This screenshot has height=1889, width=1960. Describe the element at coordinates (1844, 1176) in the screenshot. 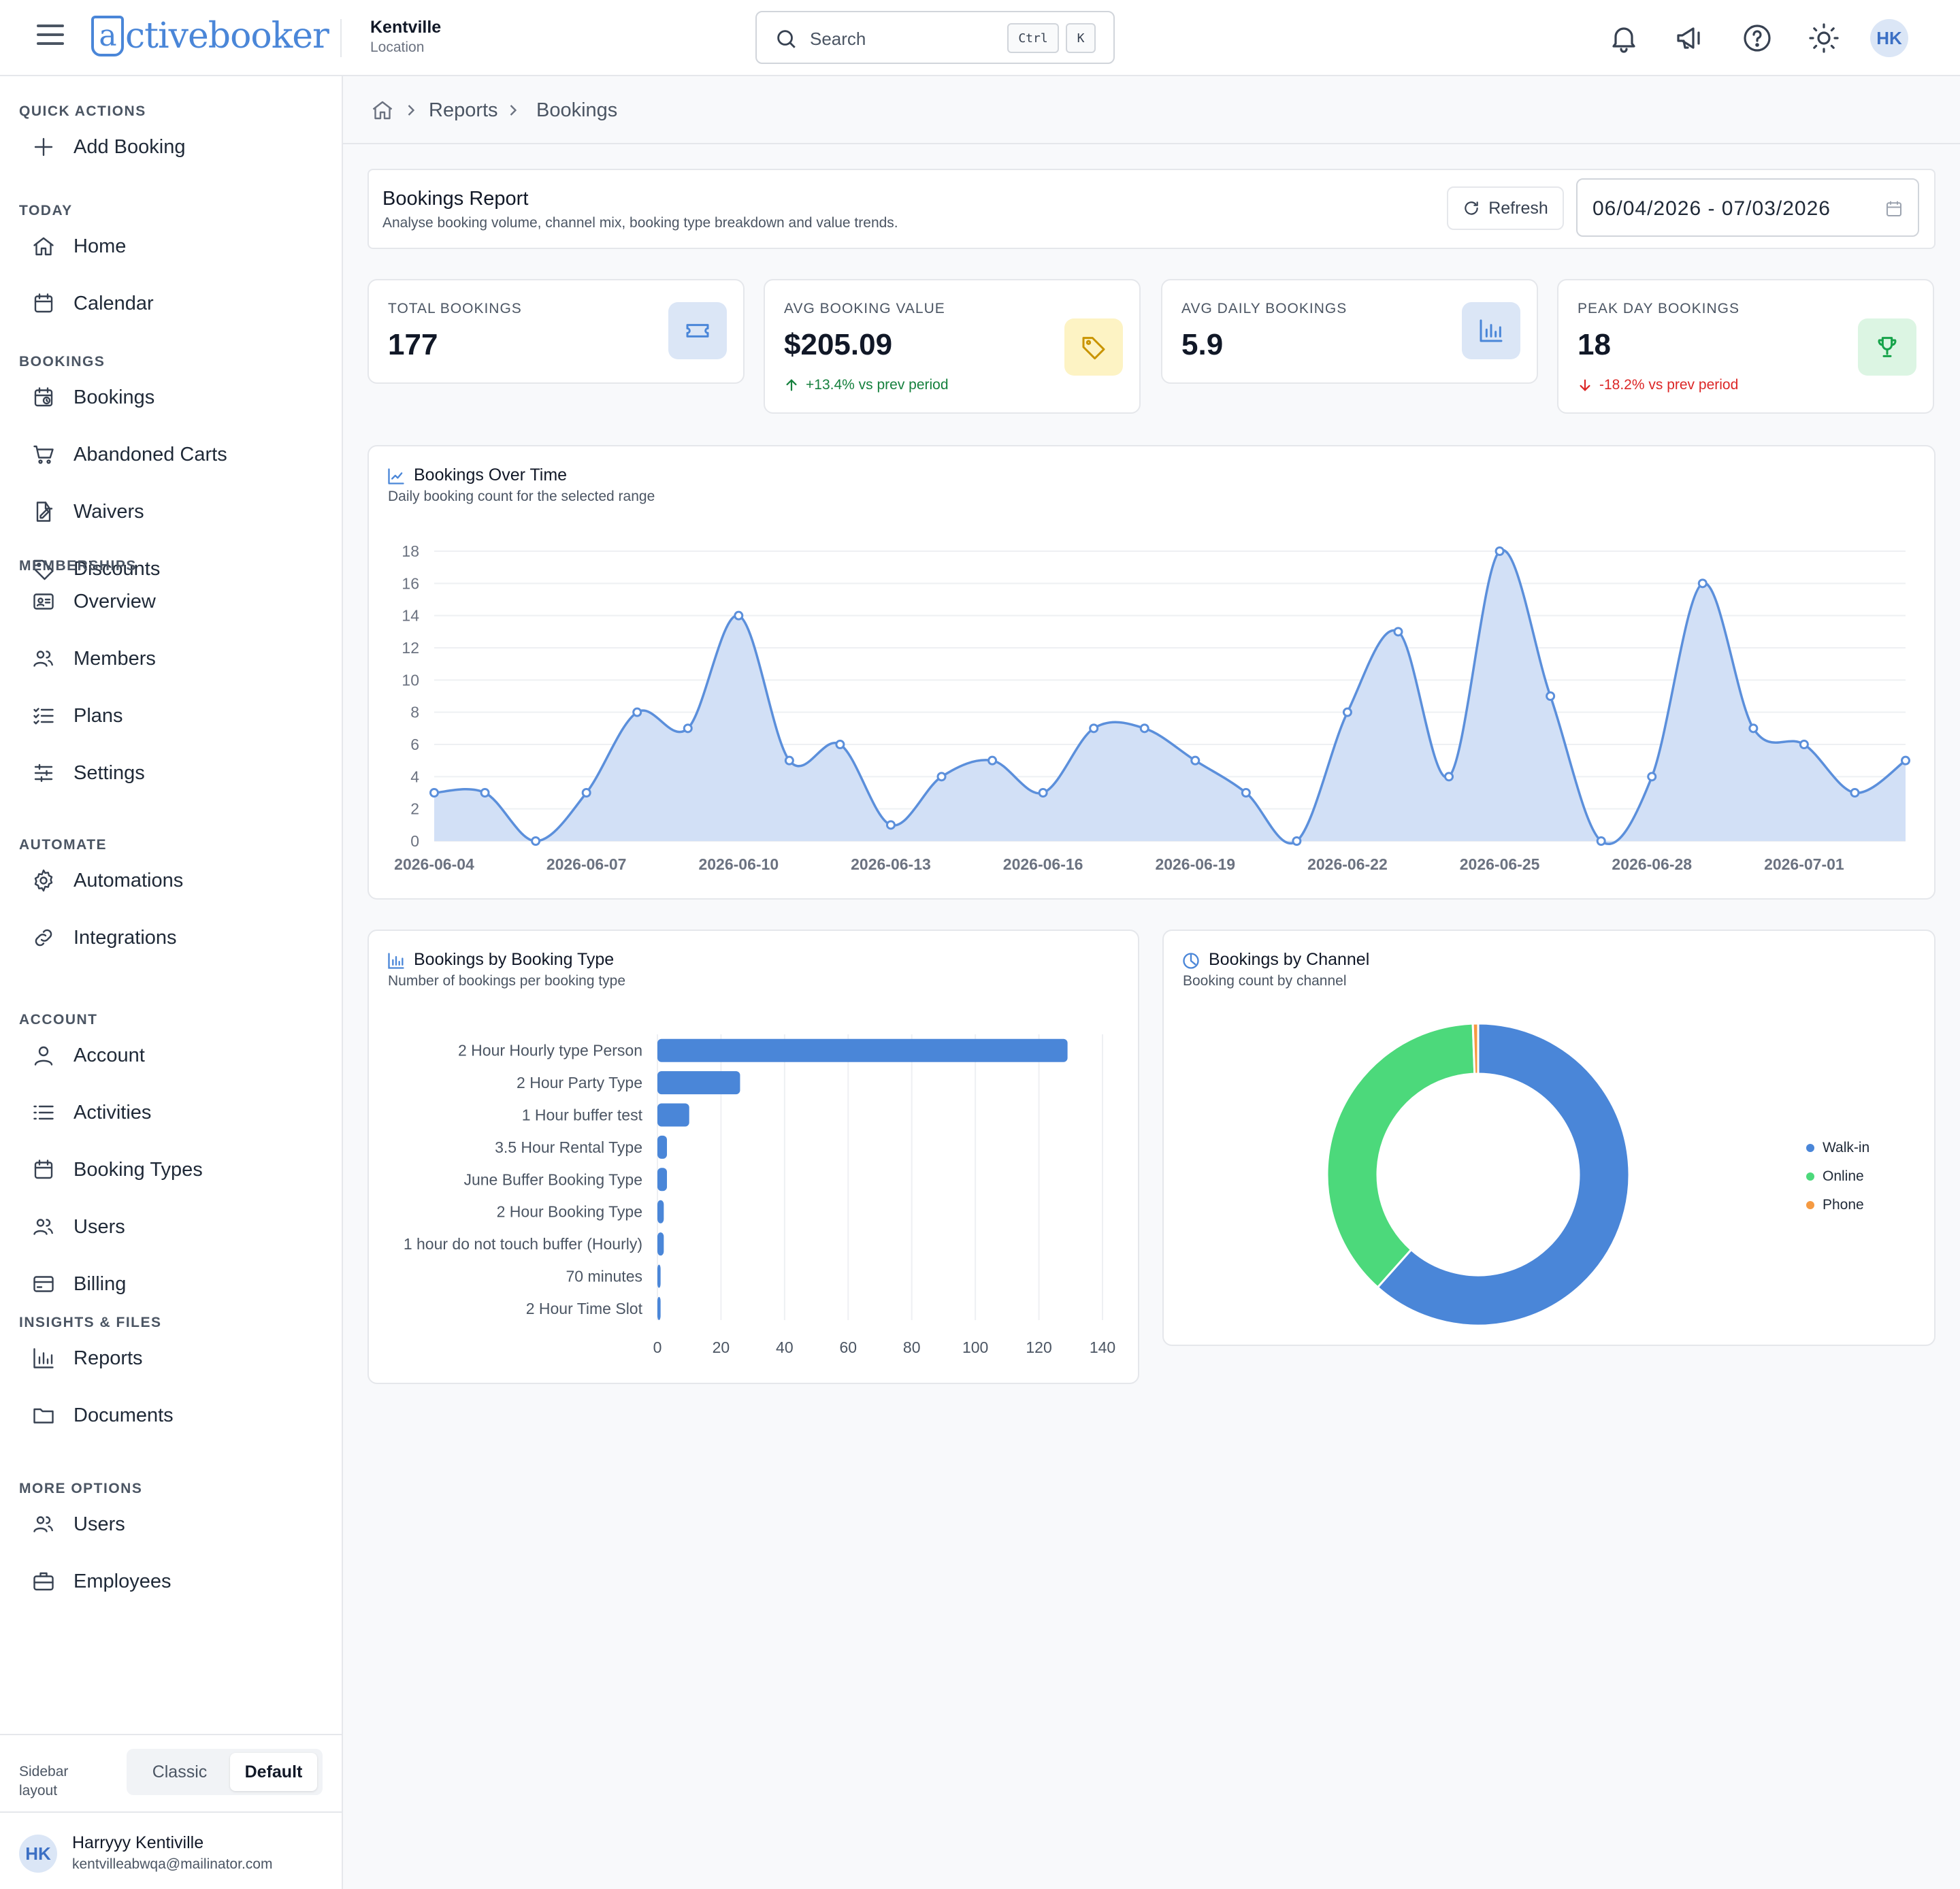

I see `legend-label: Online` at that location.